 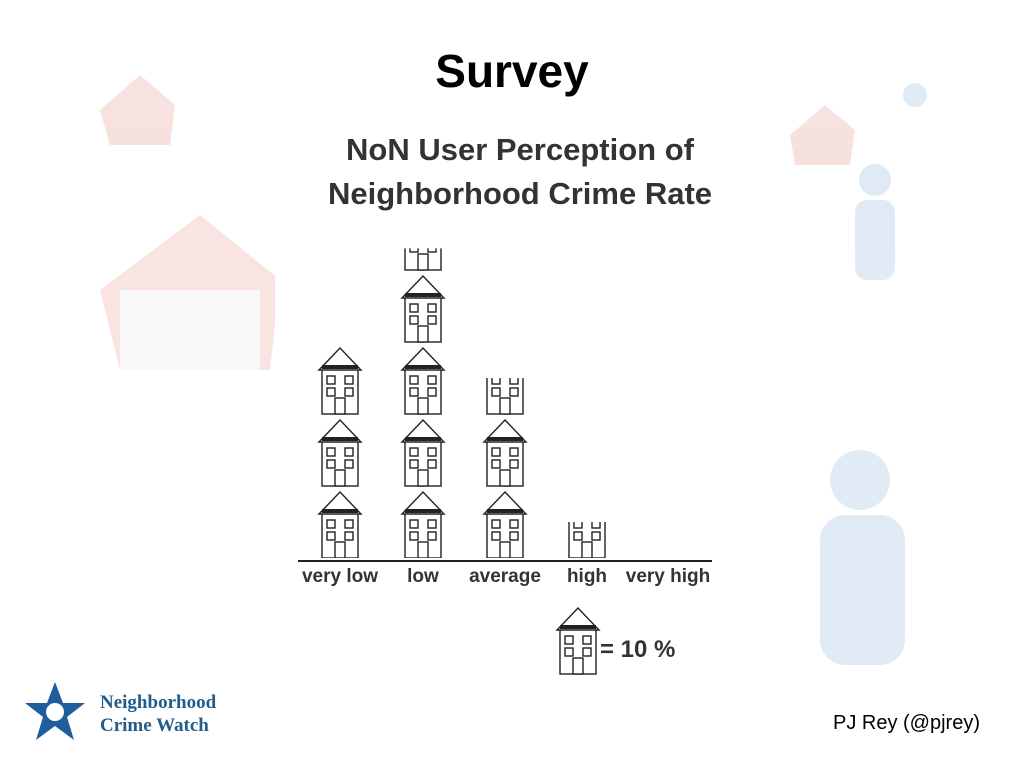 I want to click on legend-label: = 10 %, so click(x=638, y=649).